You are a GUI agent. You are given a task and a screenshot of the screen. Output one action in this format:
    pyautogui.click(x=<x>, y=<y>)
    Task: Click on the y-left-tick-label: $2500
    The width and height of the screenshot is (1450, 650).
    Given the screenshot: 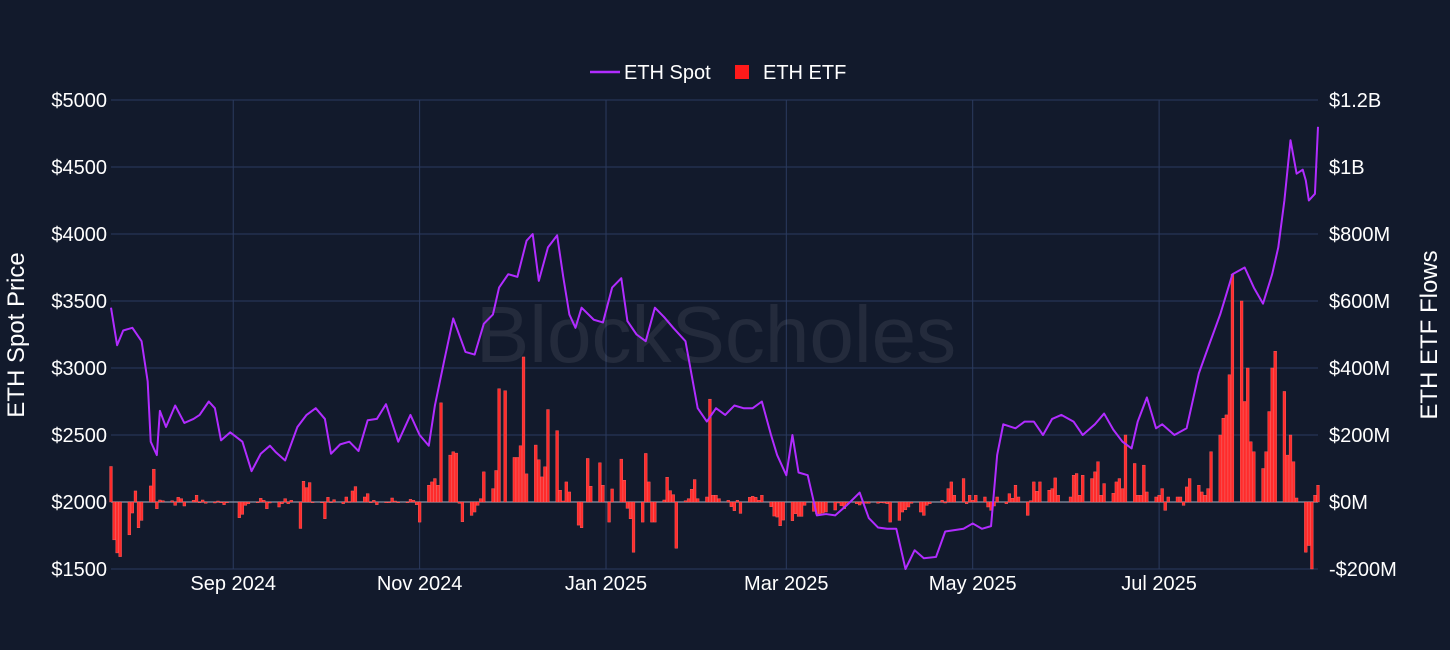 What is the action you would take?
    pyautogui.click(x=79, y=436)
    